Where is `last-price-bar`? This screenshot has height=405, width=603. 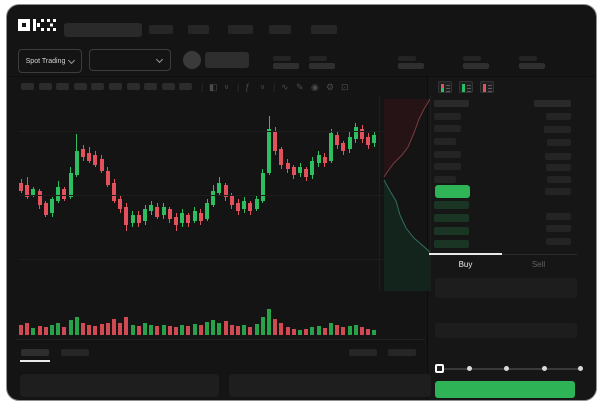
last-price-bar is located at coordinates (452, 191).